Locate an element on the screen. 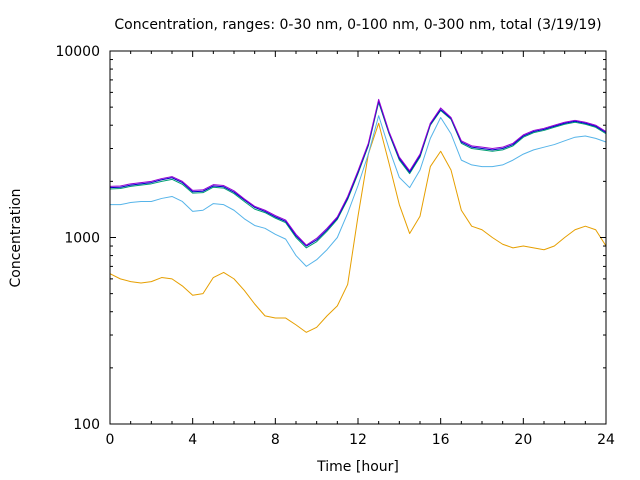 The image size is (640, 480). x-tick-label: 0 is located at coordinates (110, 440).